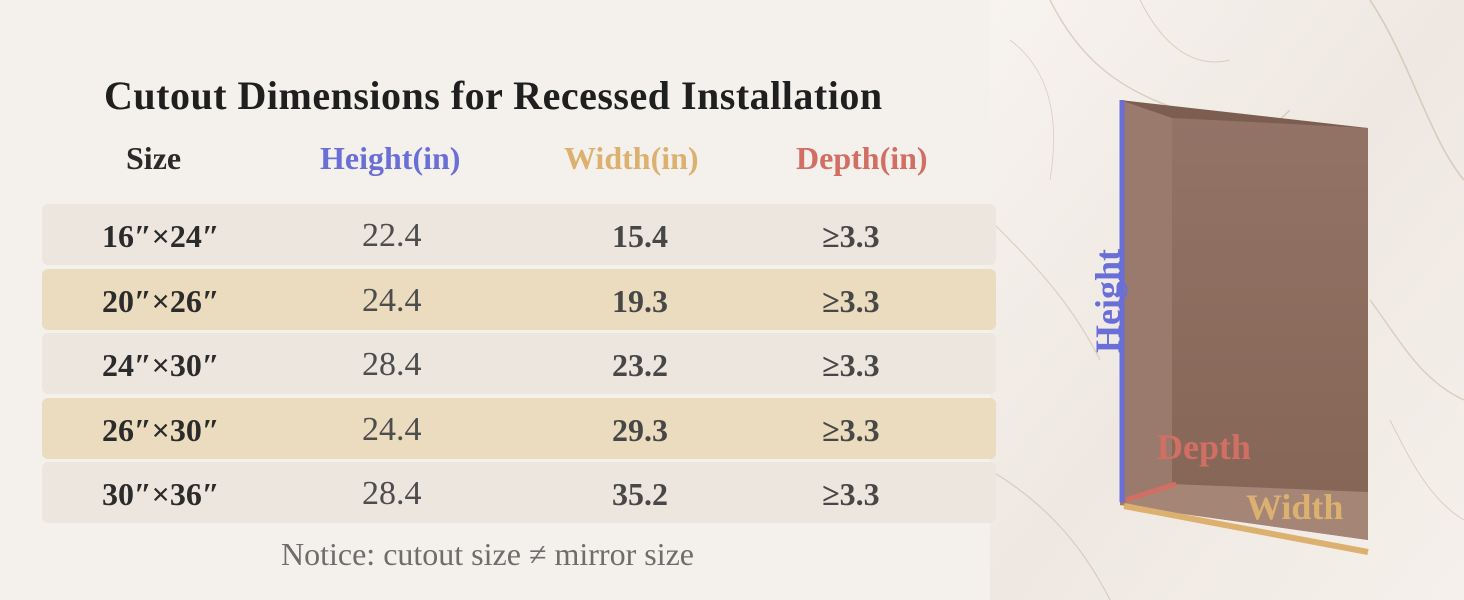 This screenshot has height=600, width=1464. Describe the element at coordinates (392, 235) in the screenshot. I see `height-cell: 22.4` at that location.